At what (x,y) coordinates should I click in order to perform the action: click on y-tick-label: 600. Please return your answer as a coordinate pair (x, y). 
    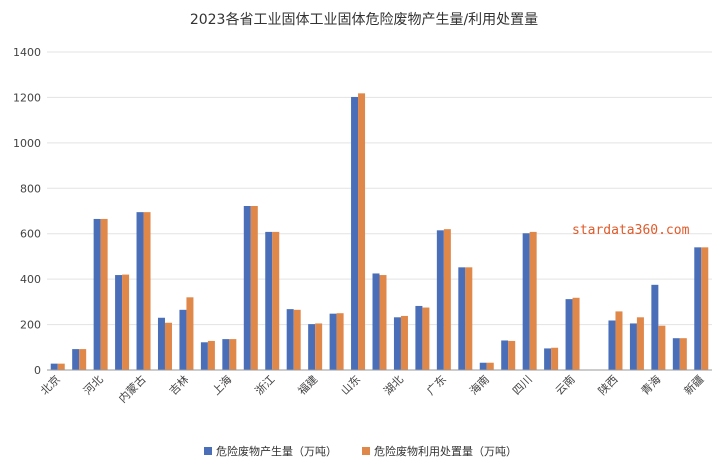
    Looking at the image, I should click on (30, 234).